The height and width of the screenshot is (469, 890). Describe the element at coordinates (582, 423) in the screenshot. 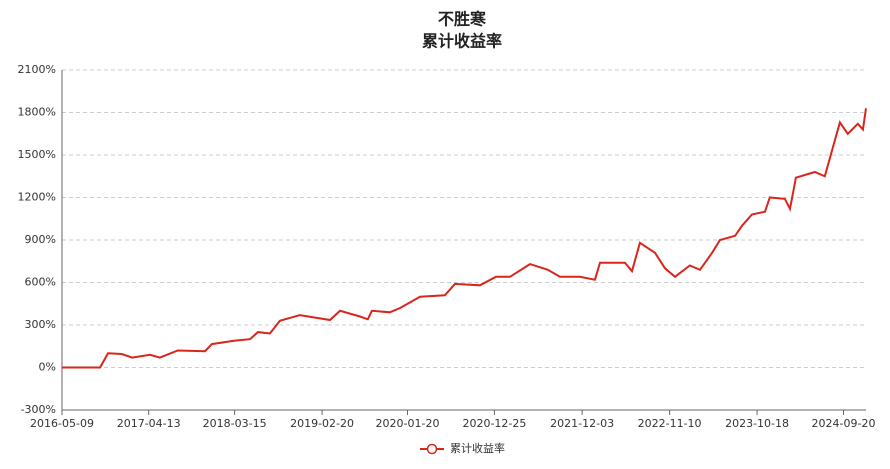

I see `x-tick-label: 2021-12-03` at that location.